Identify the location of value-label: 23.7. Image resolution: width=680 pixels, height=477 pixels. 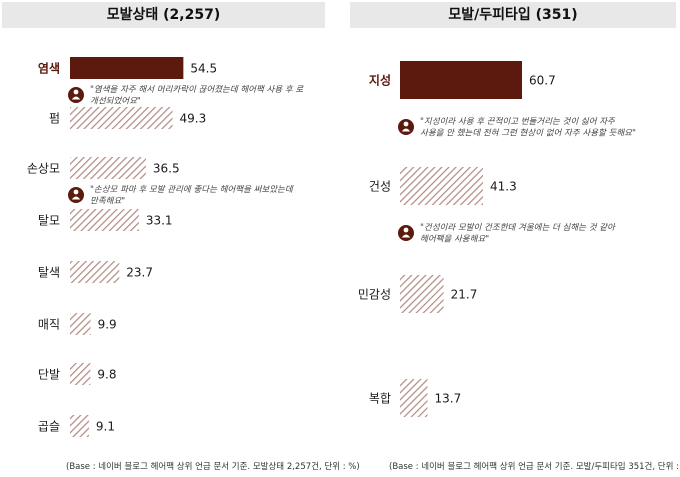
(139, 273).